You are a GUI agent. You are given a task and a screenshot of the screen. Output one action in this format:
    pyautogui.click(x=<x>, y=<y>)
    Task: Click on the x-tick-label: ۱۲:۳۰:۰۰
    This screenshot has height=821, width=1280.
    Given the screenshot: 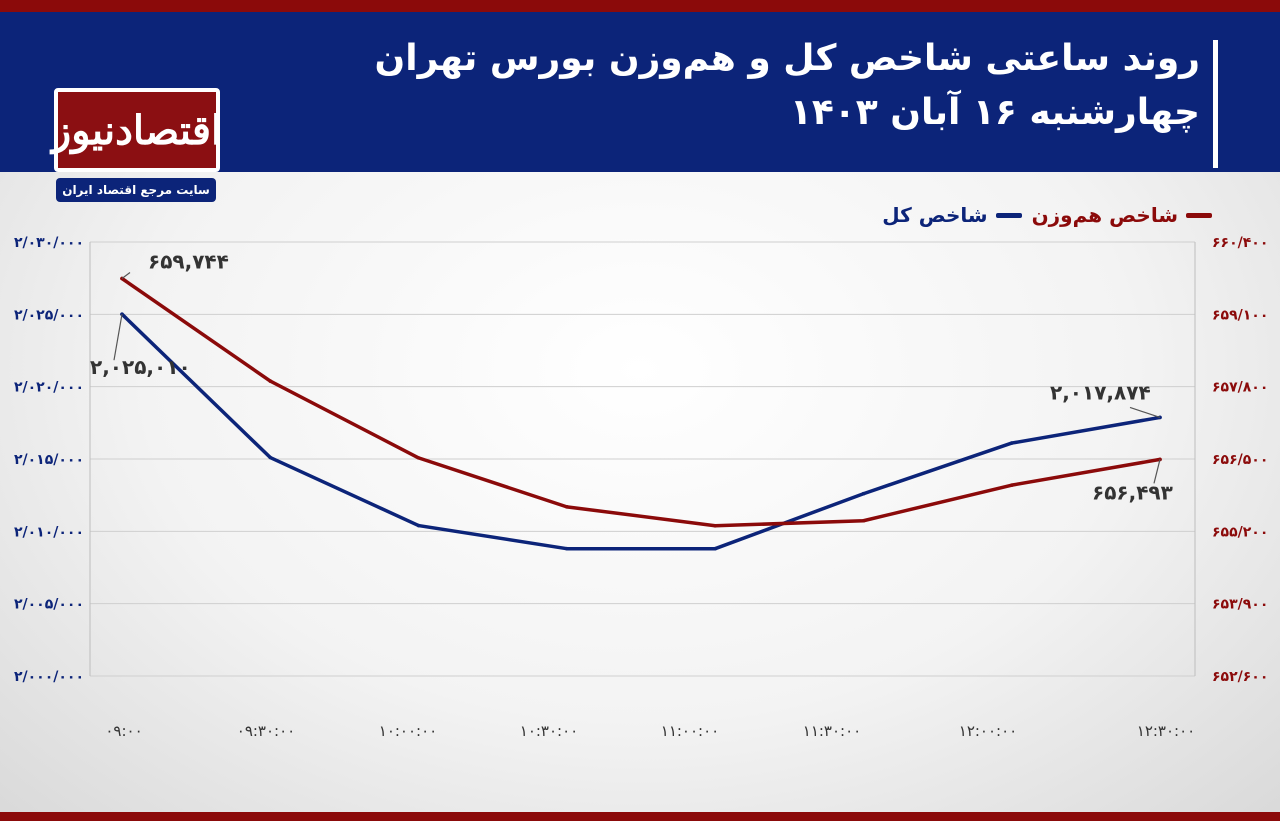 What is the action you would take?
    pyautogui.click(x=1166, y=731)
    